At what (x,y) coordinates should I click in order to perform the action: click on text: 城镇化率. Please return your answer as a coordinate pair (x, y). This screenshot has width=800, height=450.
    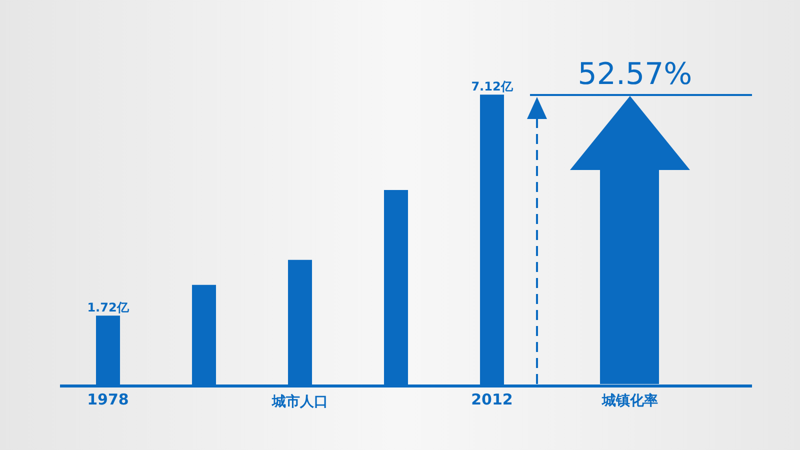
    Looking at the image, I should click on (629, 401).